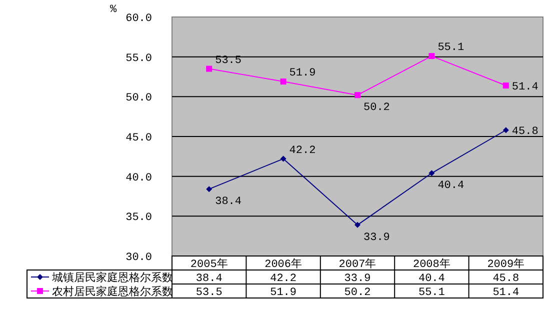 This screenshot has width=553, height=316. I want to click on data-label: 51.9, so click(283, 293).